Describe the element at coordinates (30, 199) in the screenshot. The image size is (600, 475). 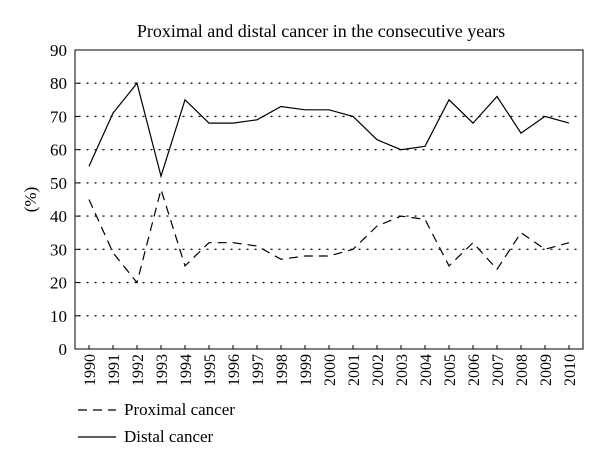
I see `y-axis-label: (%)` at that location.